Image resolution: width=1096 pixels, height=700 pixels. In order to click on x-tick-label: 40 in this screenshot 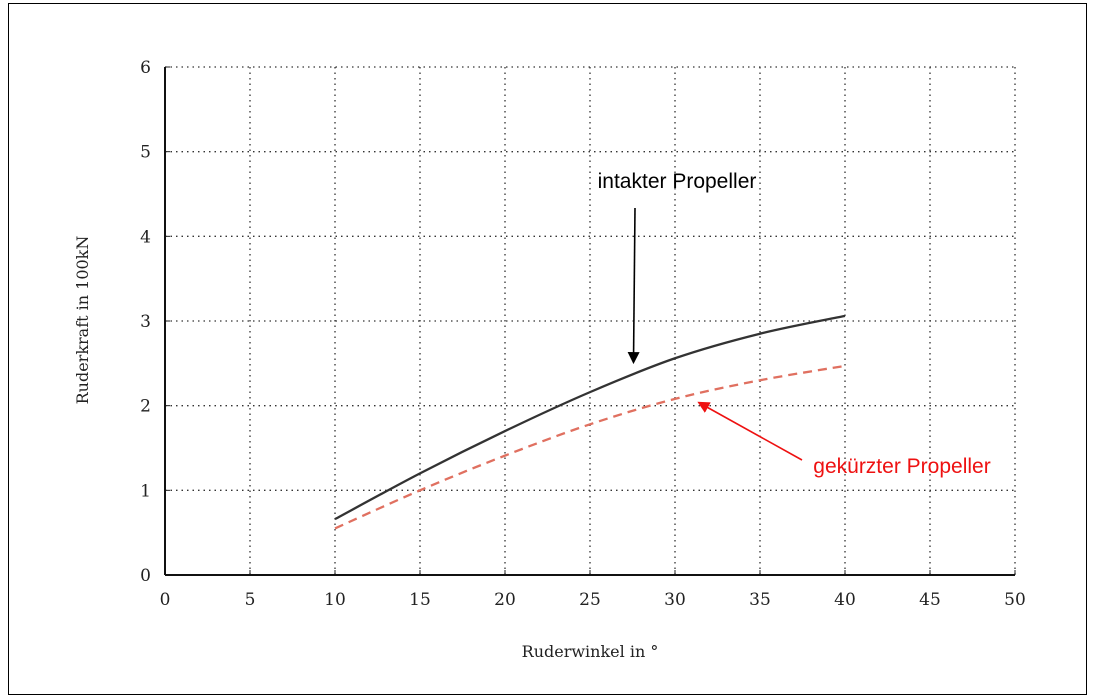, I will do `click(845, 600)`.